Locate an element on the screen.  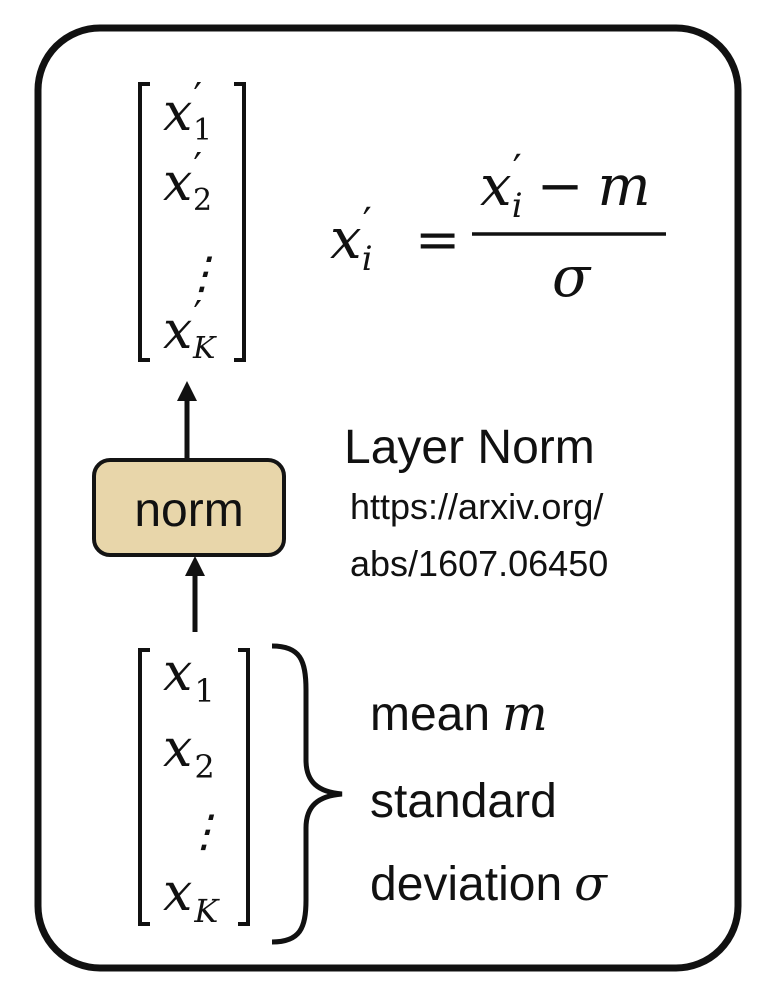
formula-numerator: x′ i − m is located at coordinates (565, 186).